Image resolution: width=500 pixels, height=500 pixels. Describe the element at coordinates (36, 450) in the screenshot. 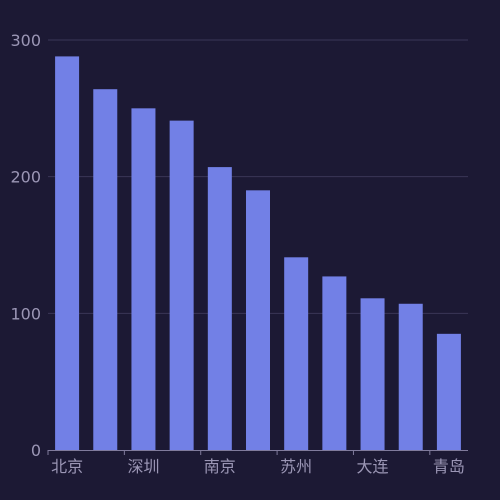

I see `y-tick-label: 0` at that location.